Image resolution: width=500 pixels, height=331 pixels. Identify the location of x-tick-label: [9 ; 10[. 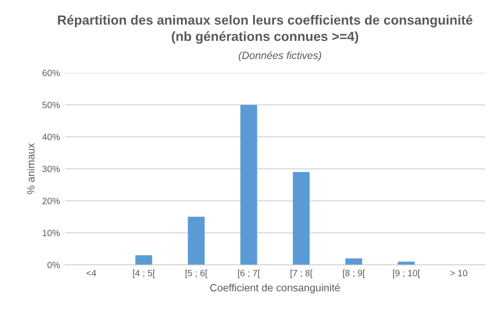
(406, 274).